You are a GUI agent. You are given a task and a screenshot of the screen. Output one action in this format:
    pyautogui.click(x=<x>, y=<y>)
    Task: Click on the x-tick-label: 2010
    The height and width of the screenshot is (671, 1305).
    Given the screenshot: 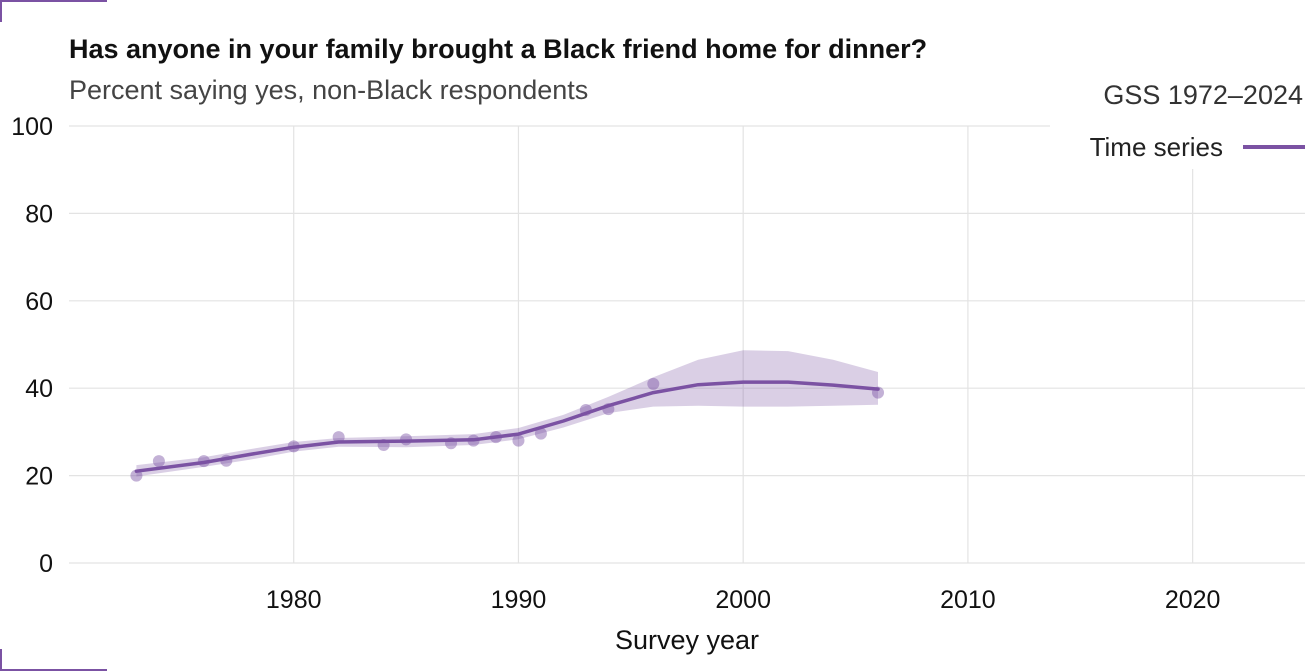 What is the action you would take?
    pyautogui.click(x=968, y=600)
    